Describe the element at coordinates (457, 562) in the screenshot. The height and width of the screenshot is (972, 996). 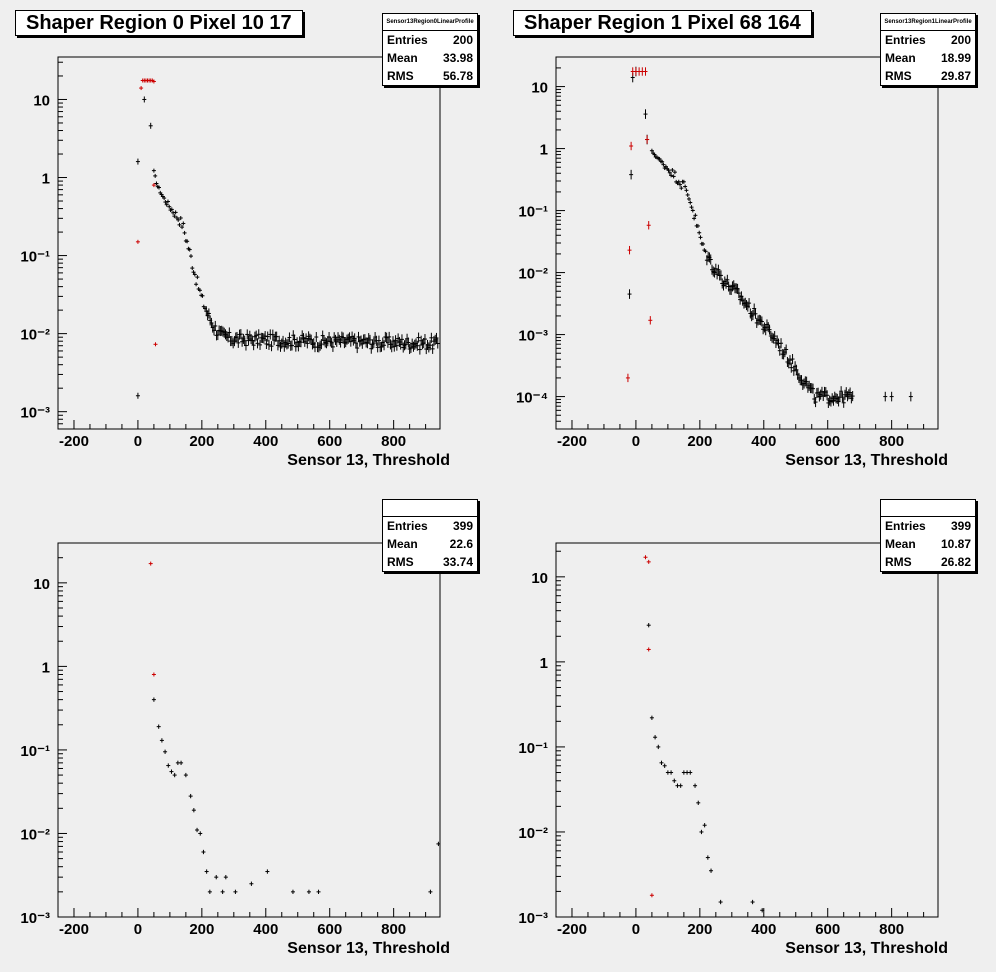
I see `stats-value-rms: 33.74` at that location.